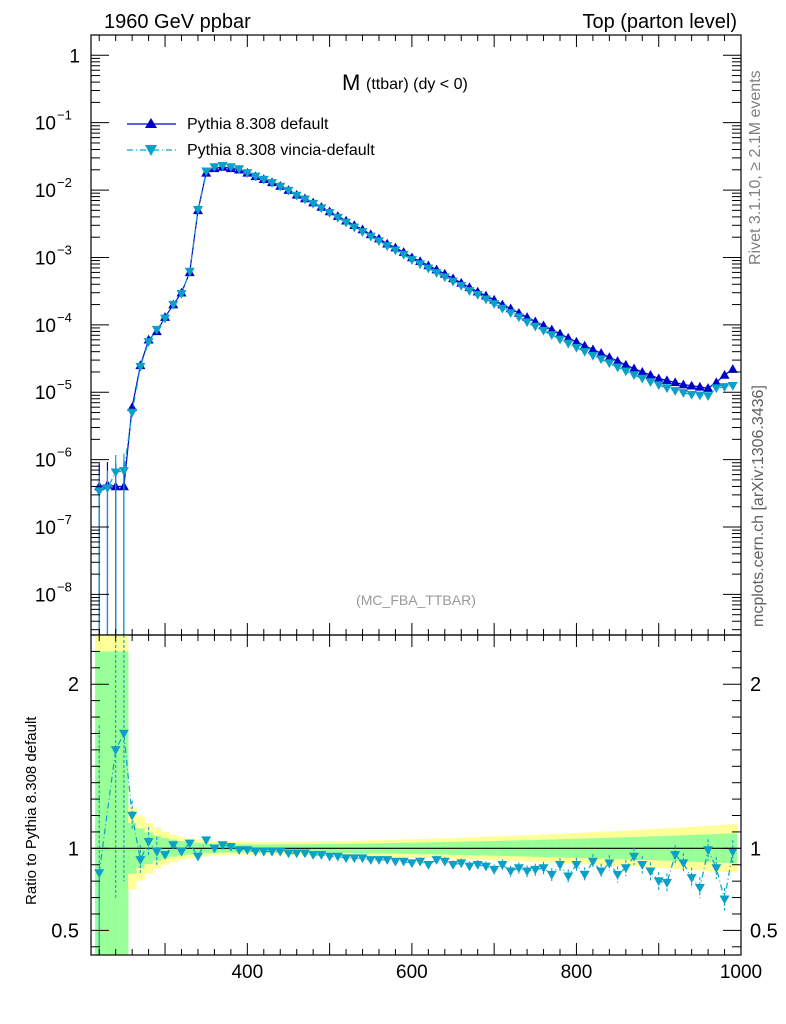 The height and width of the screenshot is (1024, 786). I want to click on analysis-tag: (MC_FBA_TTBAR), so click(416, 600).